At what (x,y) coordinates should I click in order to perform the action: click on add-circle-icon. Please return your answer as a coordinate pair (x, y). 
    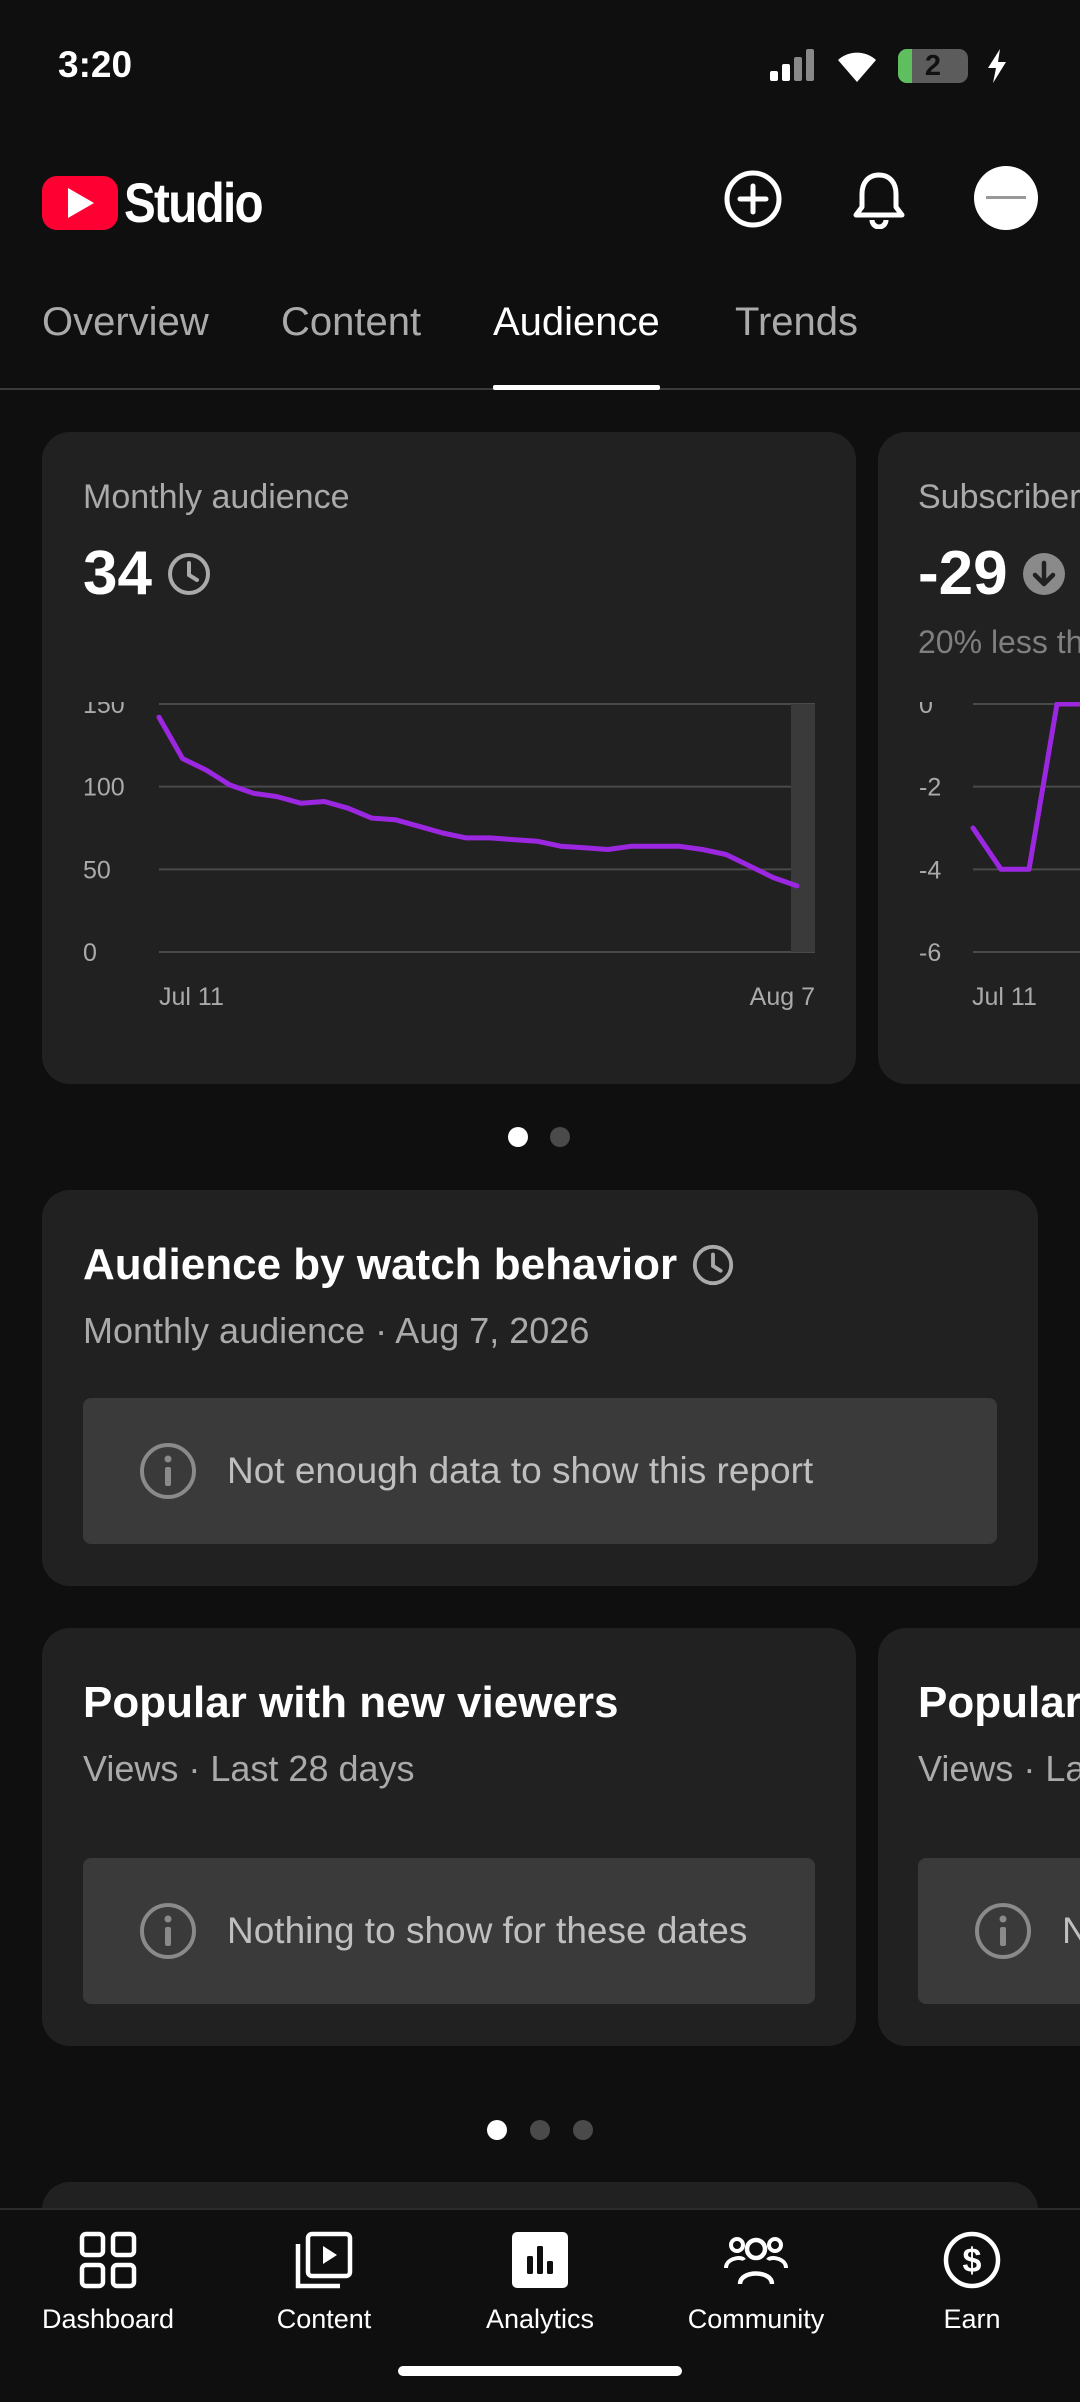
    Looking at the image, I should click on (753, 199).